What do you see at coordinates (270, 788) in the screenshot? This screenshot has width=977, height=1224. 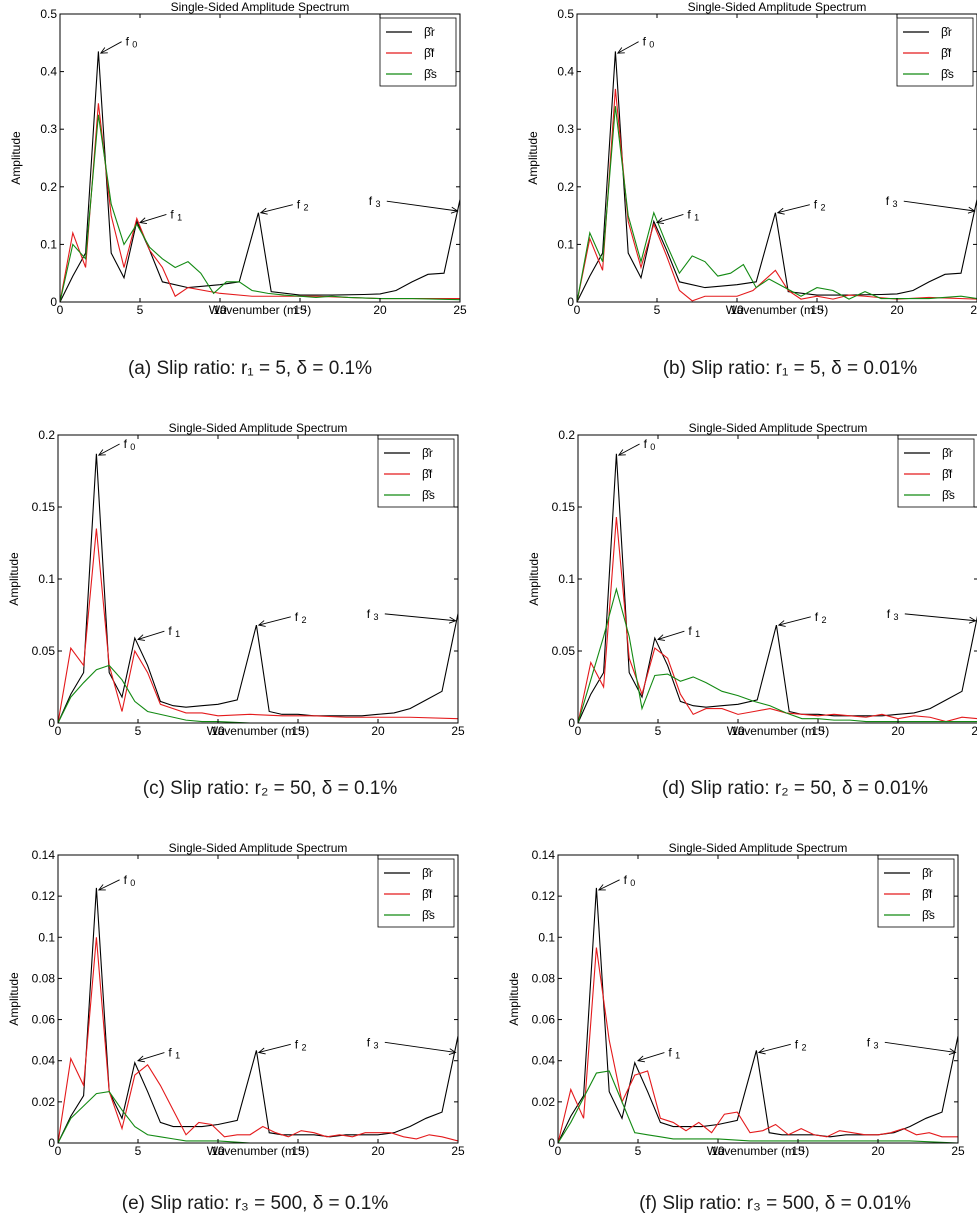 I see `figure-caption: (c) Slip ratio: r₂ = 50, δ = 0.1%` at bounding box center [270, 788].